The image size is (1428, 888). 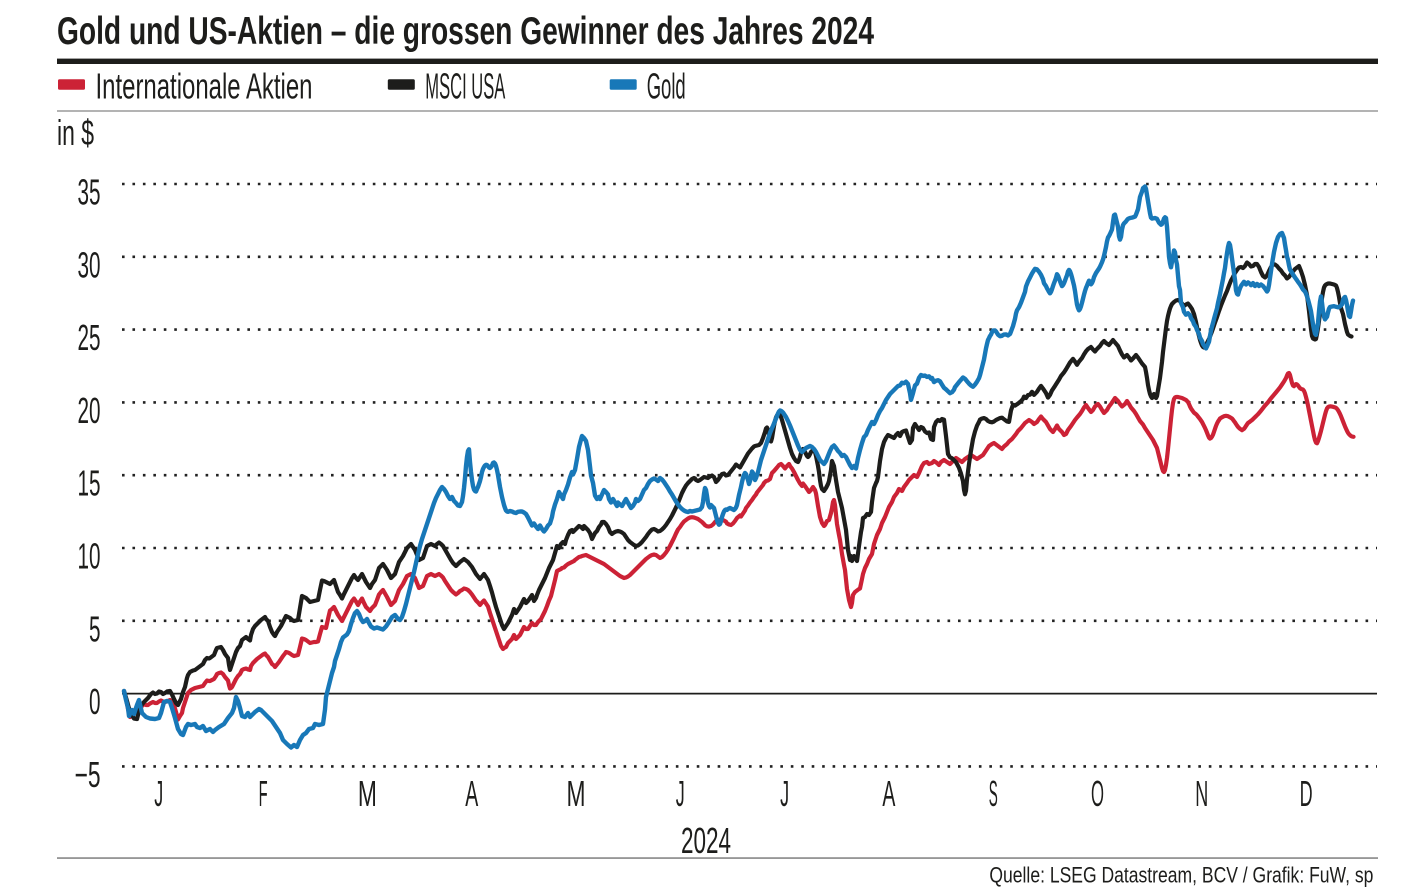 I want to click on svg-text: D, so click(x=1306, y=793).